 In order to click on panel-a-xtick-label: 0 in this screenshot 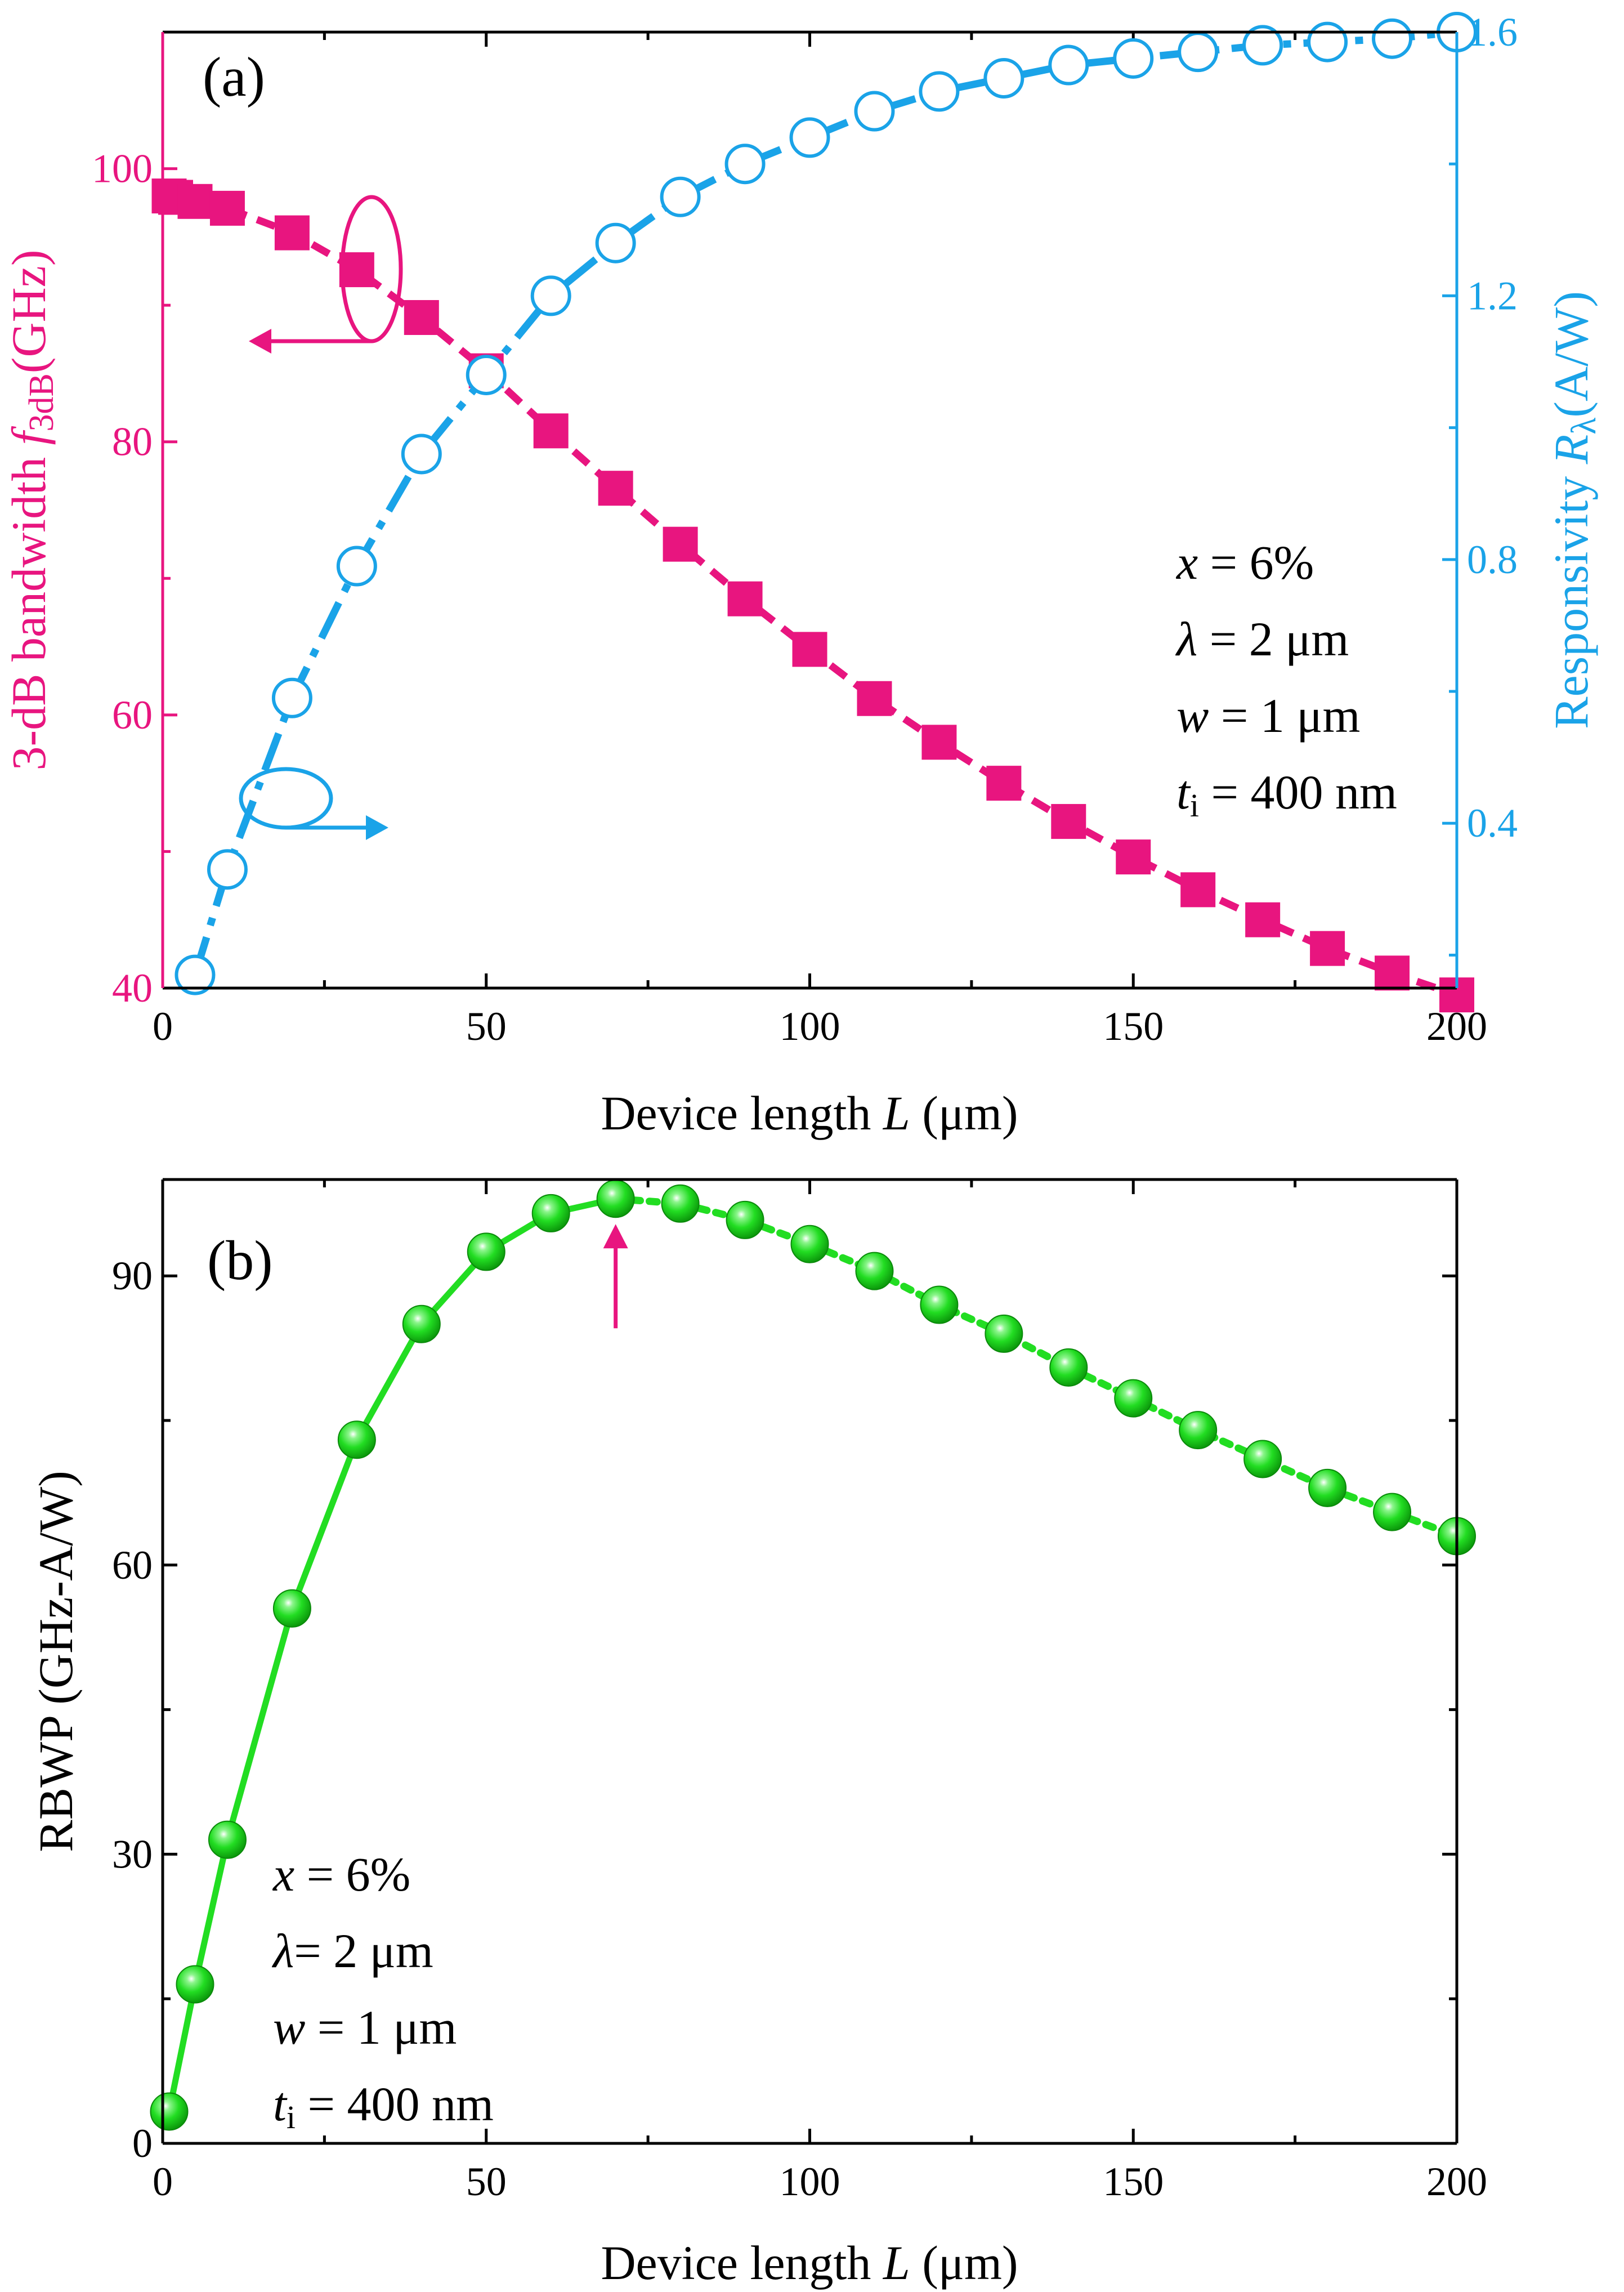, I will do `click(163, 1026)`.